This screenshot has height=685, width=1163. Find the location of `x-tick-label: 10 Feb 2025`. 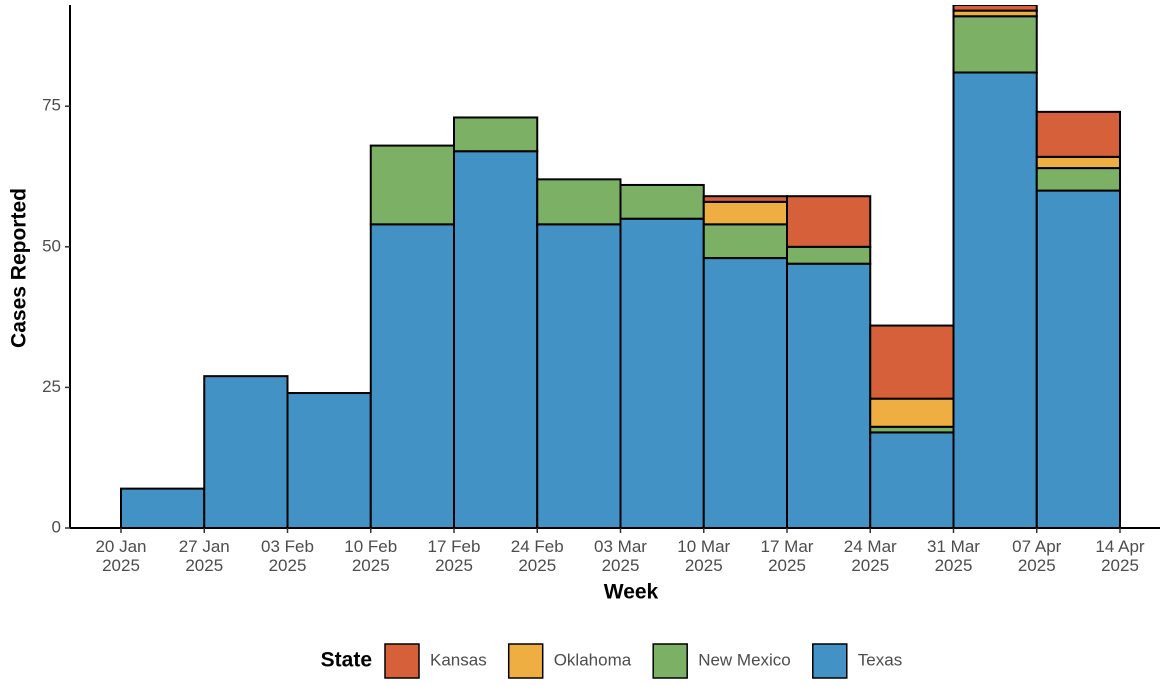

x-tick-label: 10 Feb 2025 is located at coordinates (370, 556).